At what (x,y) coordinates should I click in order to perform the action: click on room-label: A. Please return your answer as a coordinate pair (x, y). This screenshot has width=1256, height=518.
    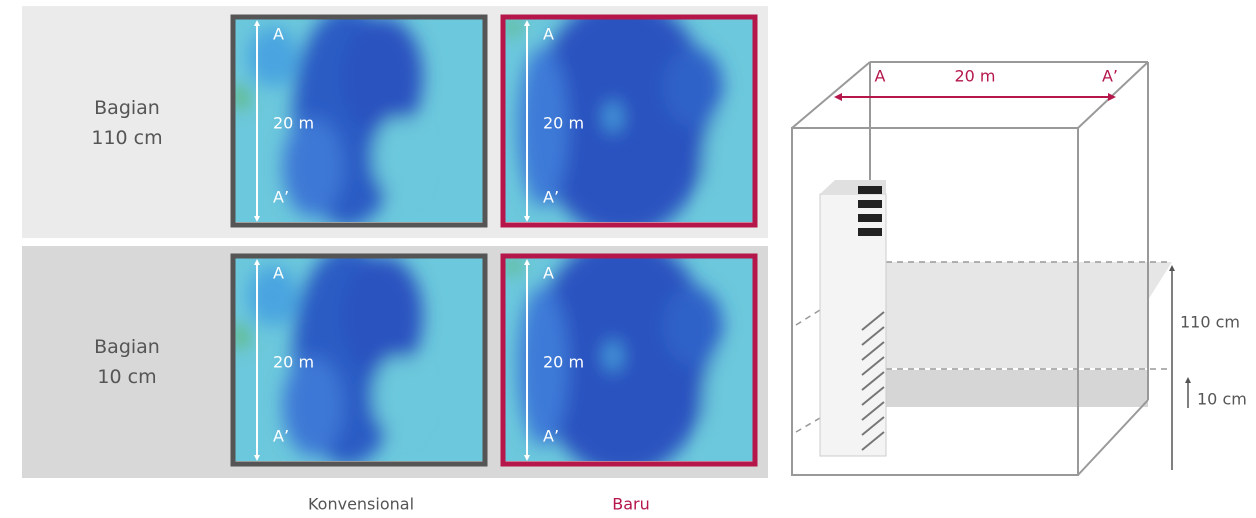
    Looking at the image, I should click on (880, 76).